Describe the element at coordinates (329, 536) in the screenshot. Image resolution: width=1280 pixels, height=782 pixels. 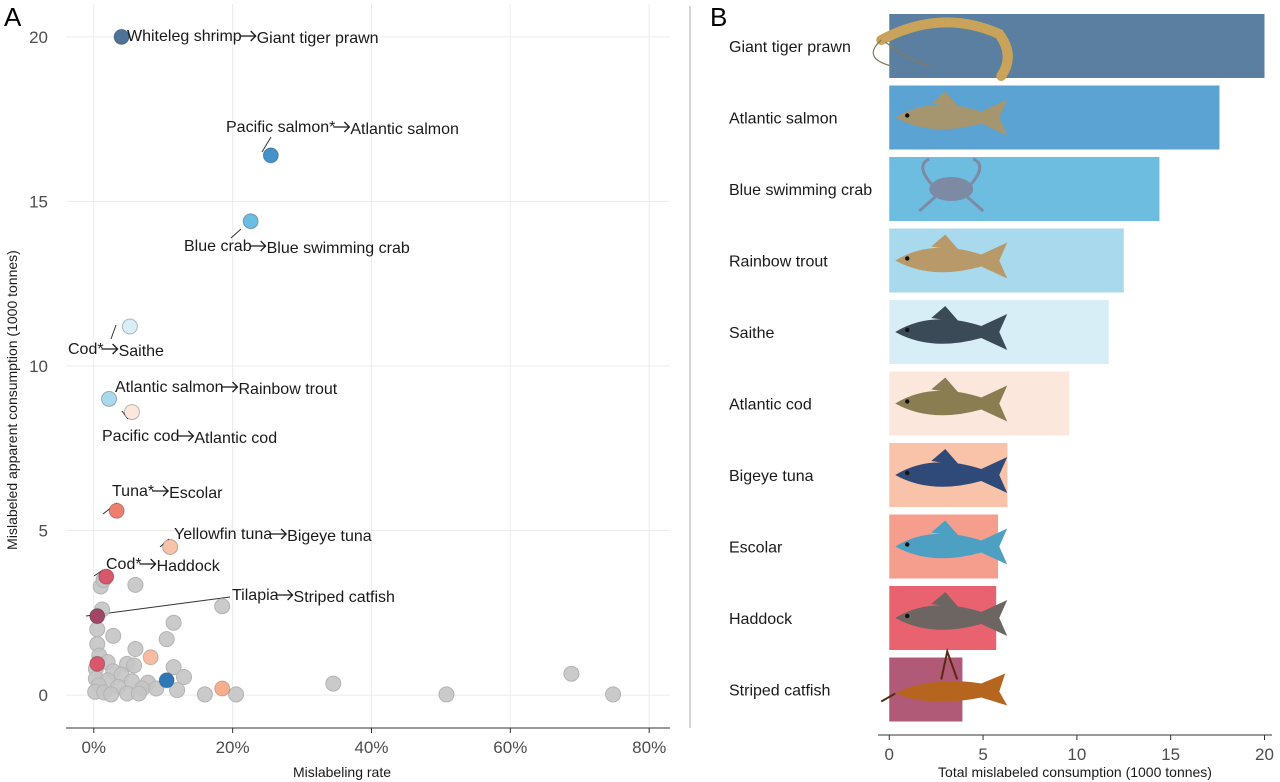
I see `annotation-target: Bigeye tuna` at that location.